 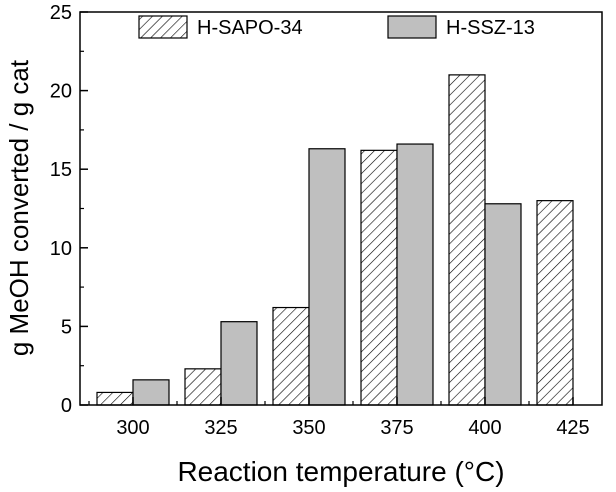 What do you see at coordinates (396, 428) in the screenshot?
I see `x-tick-label: 375` at bounding box center [396, 428].